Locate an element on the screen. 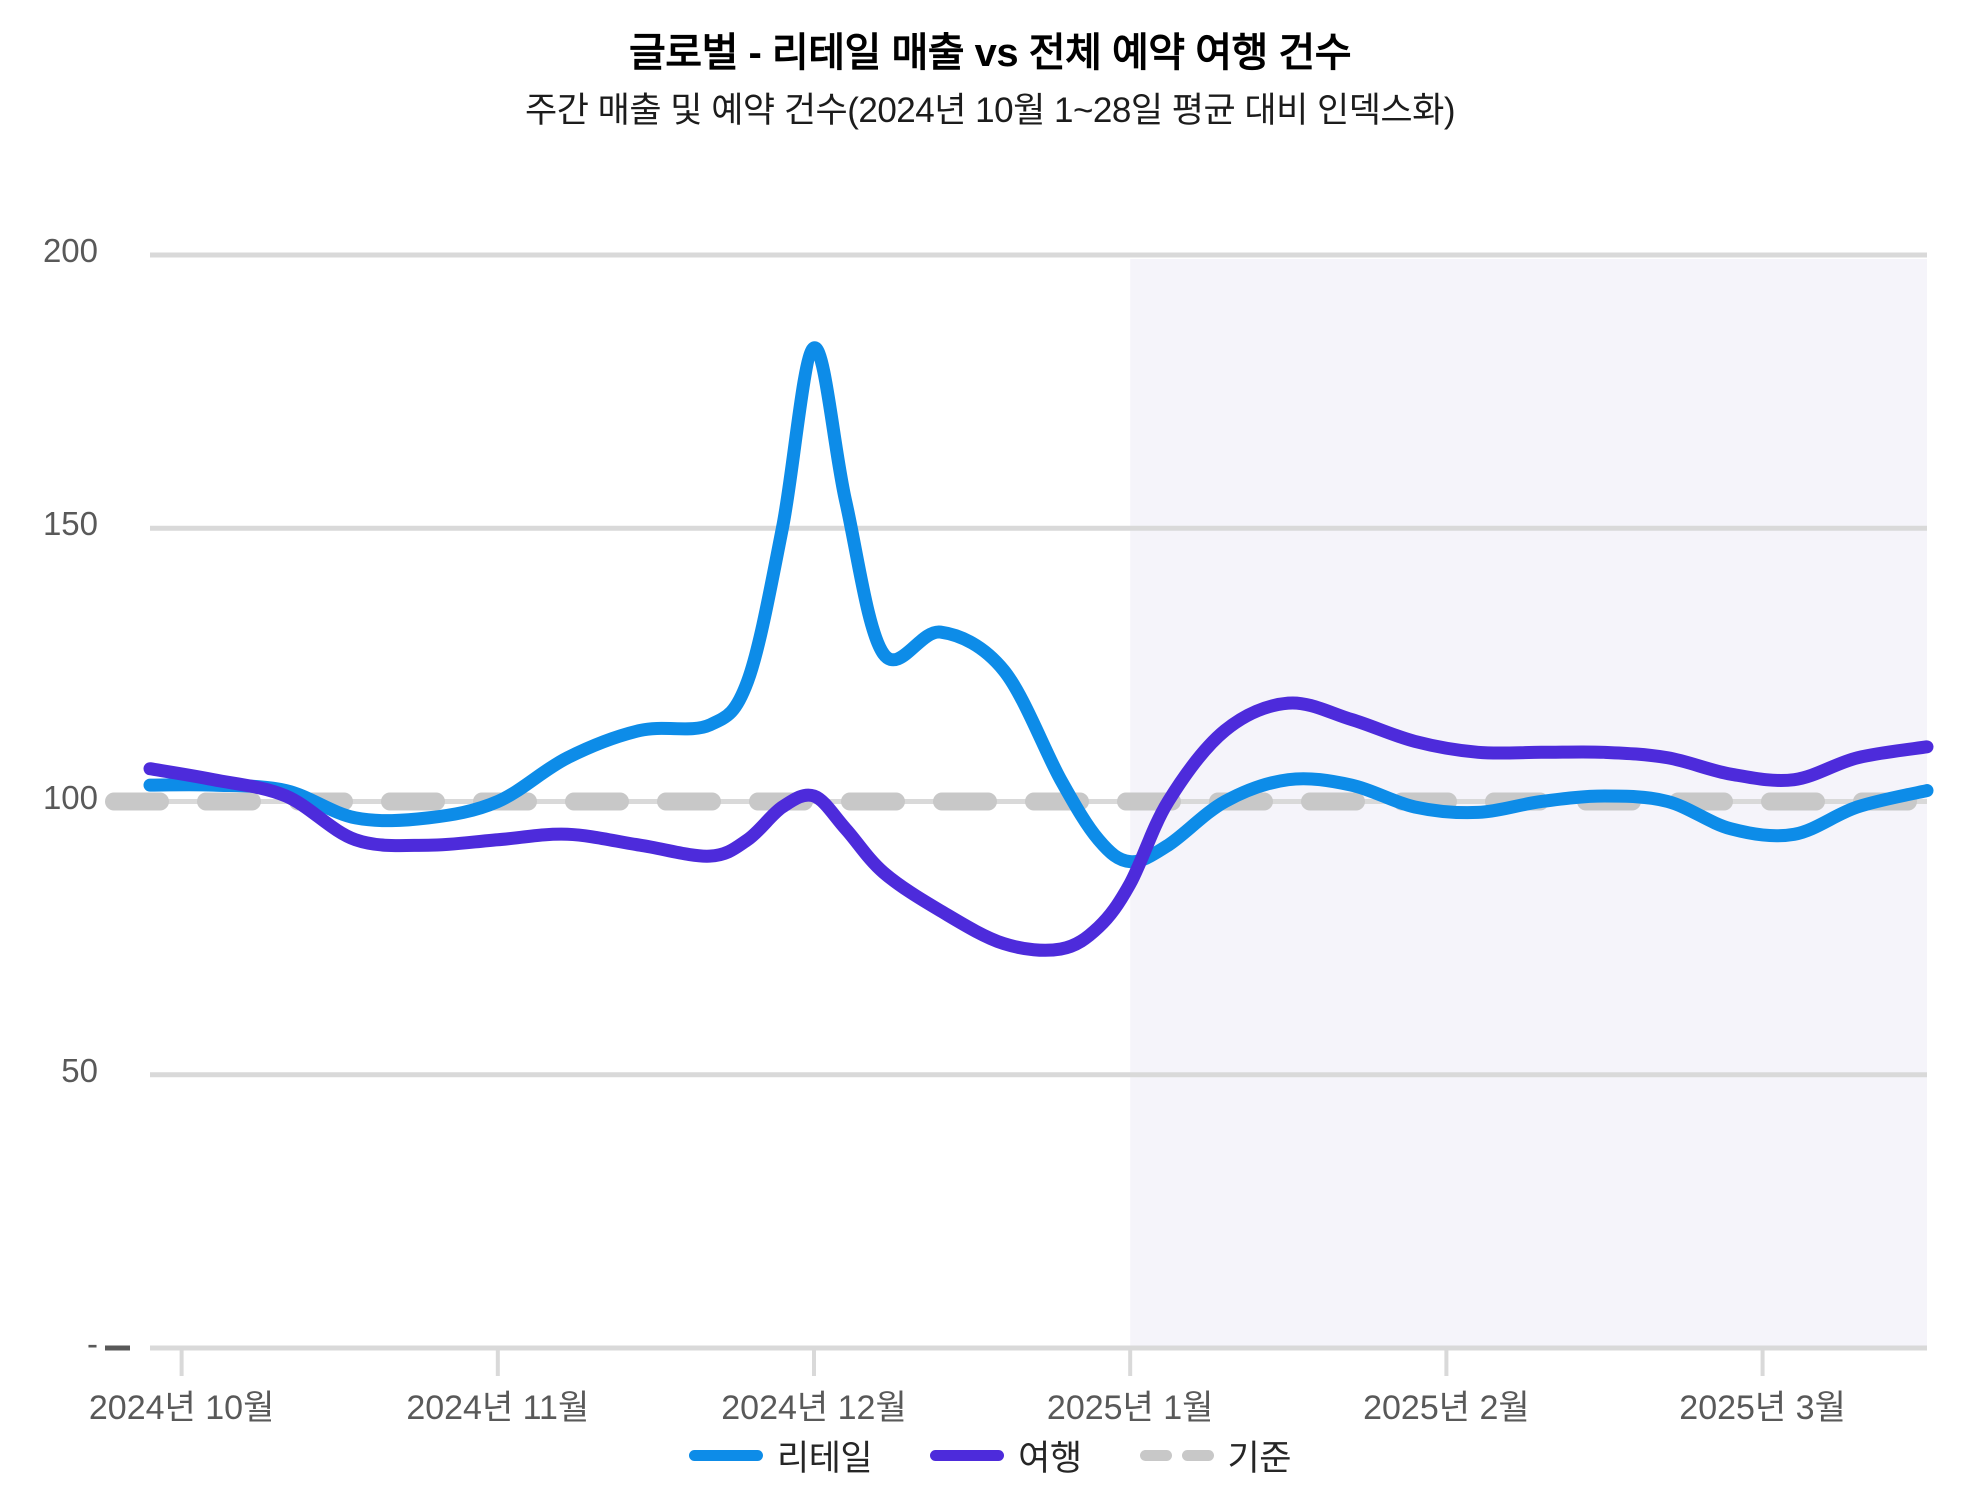 Image resolution: width=1980 pixels, height=1500 pixels. x-axis-tick-0: 2024년 10월 is located at coordinates (181, 1408).